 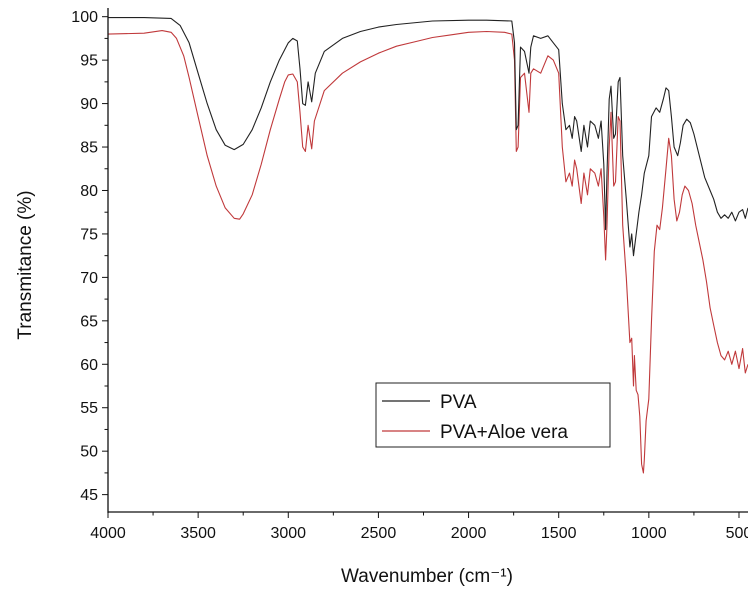 I want to click on x-tick-label: 3500, so click(x=198, y=533).